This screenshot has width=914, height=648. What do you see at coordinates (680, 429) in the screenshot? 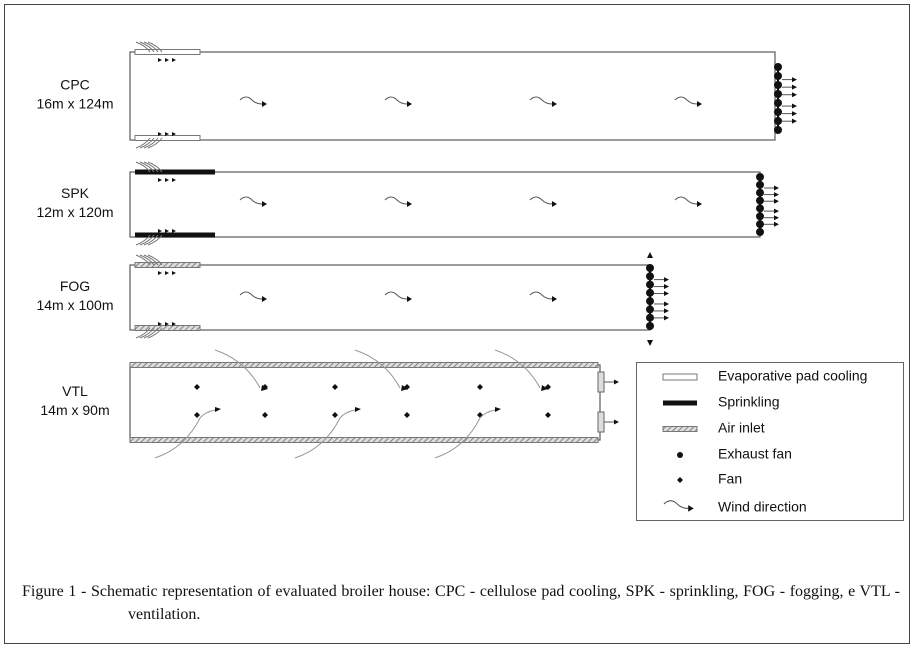
I see `legend-inlet` at bounding box center [680, 429].